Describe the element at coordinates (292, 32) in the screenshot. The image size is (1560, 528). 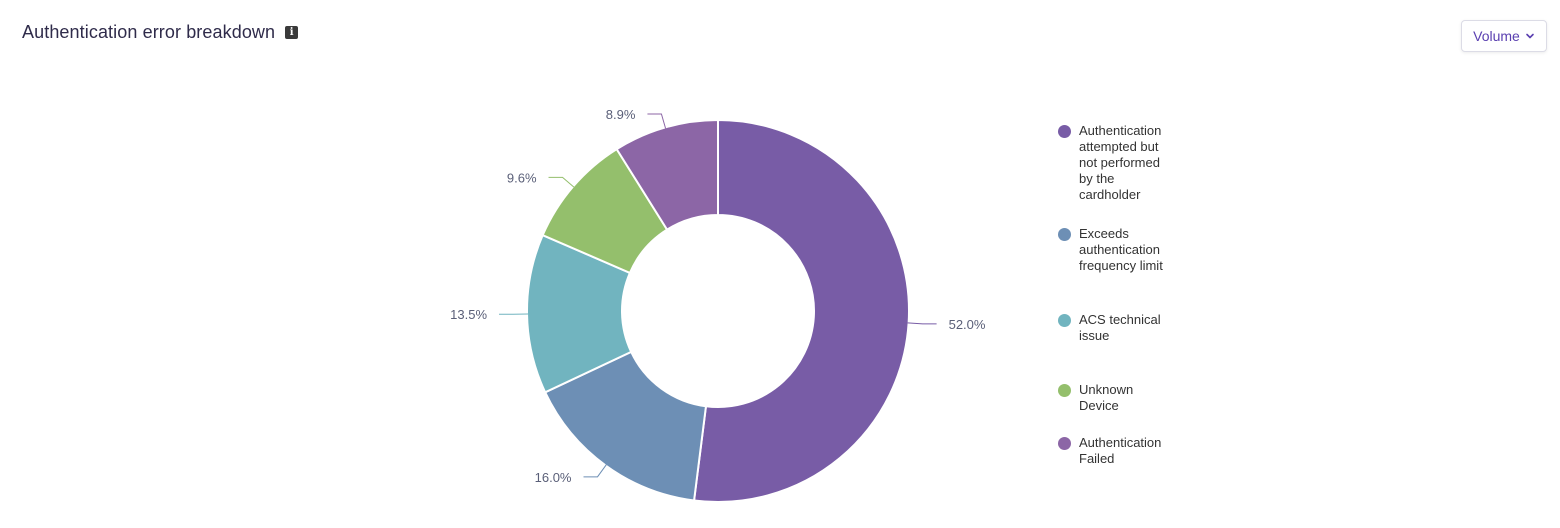
I see `info-icon: i` at that location.